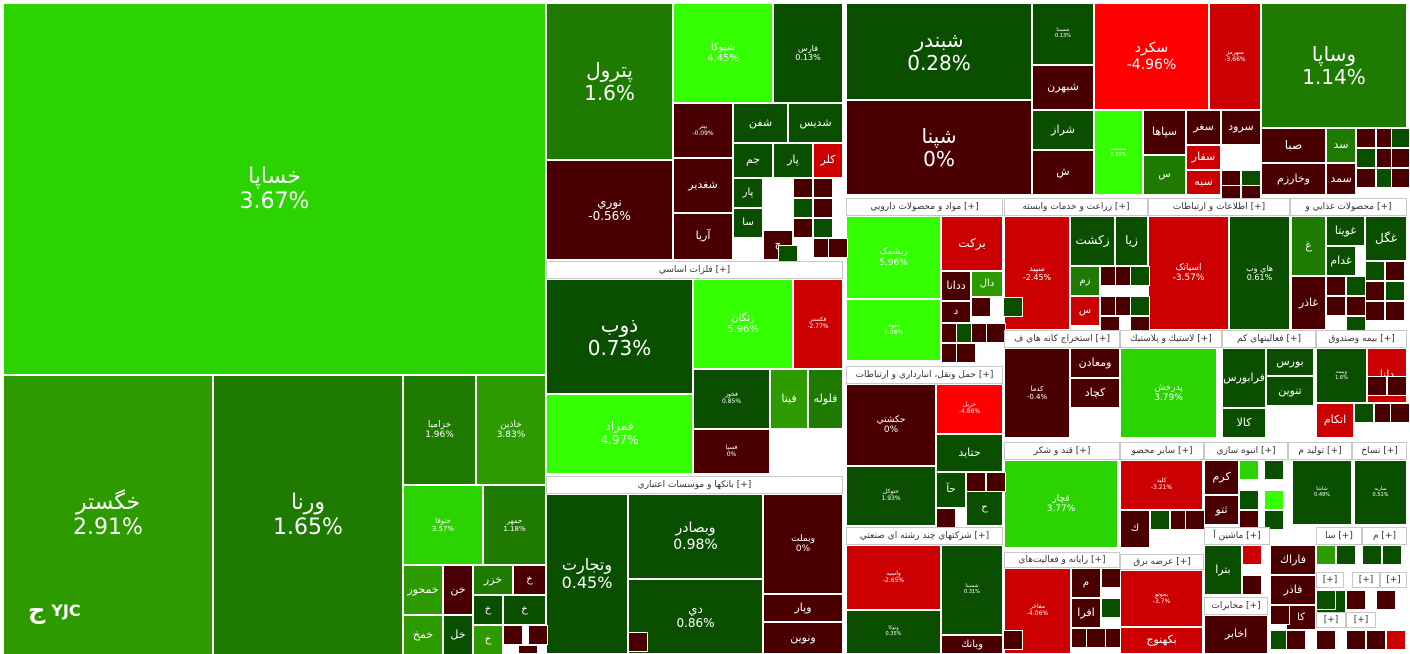  What do you see at coordinates (1062, 339) in the screenshot?
I see `sector-header-mining: استخراج كانه هاي ف [+]` at bounding box center [1062, 339].